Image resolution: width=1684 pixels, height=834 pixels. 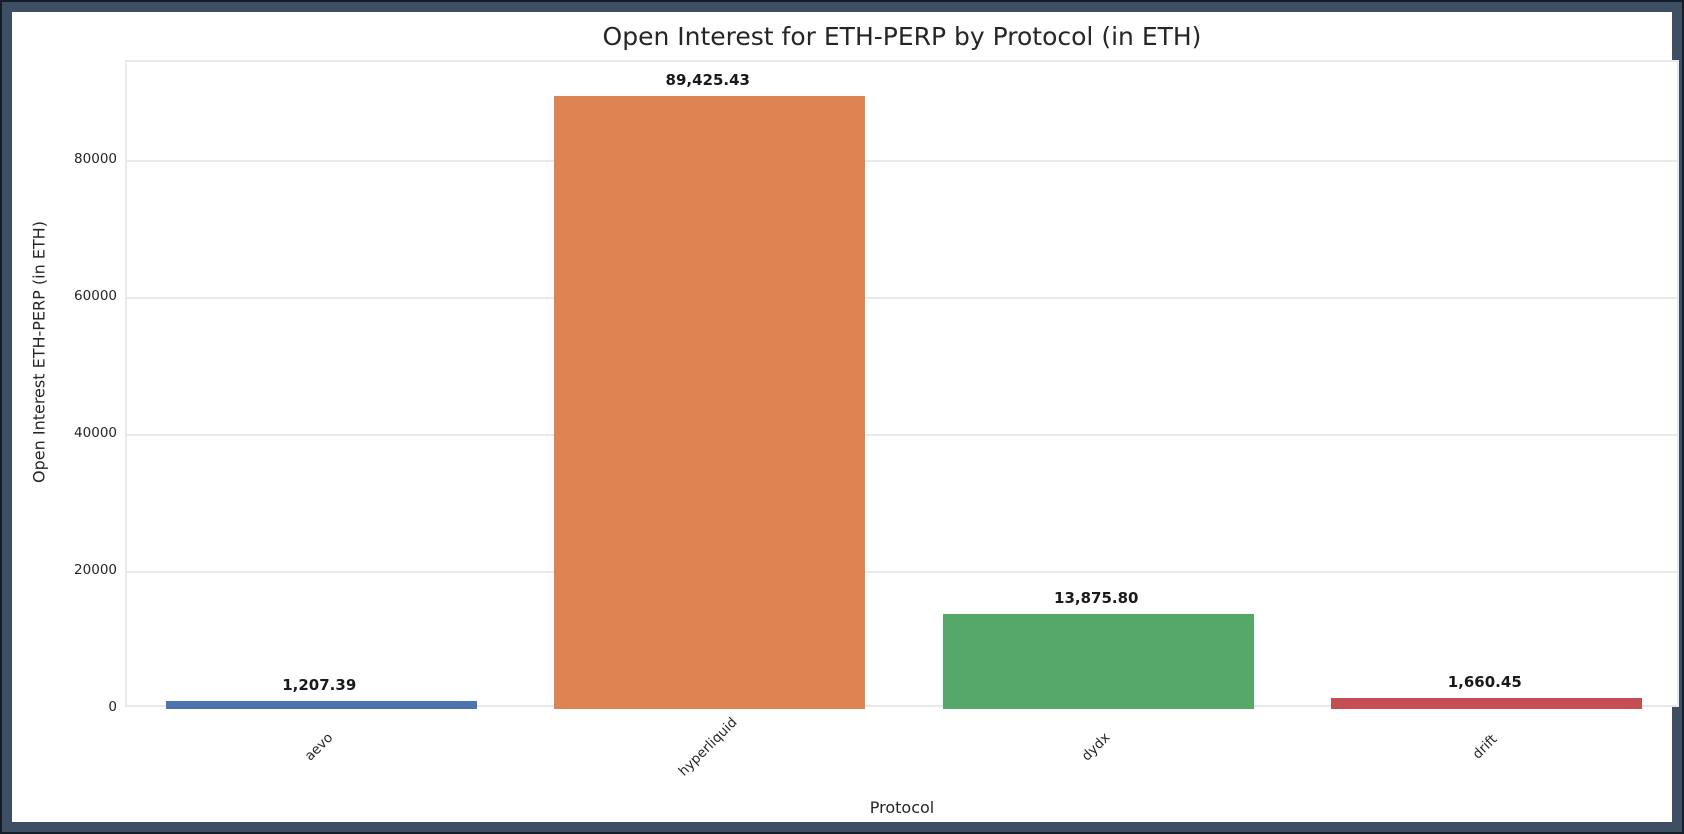 I want to click on bar-aevo, so click(x=321, y=704).